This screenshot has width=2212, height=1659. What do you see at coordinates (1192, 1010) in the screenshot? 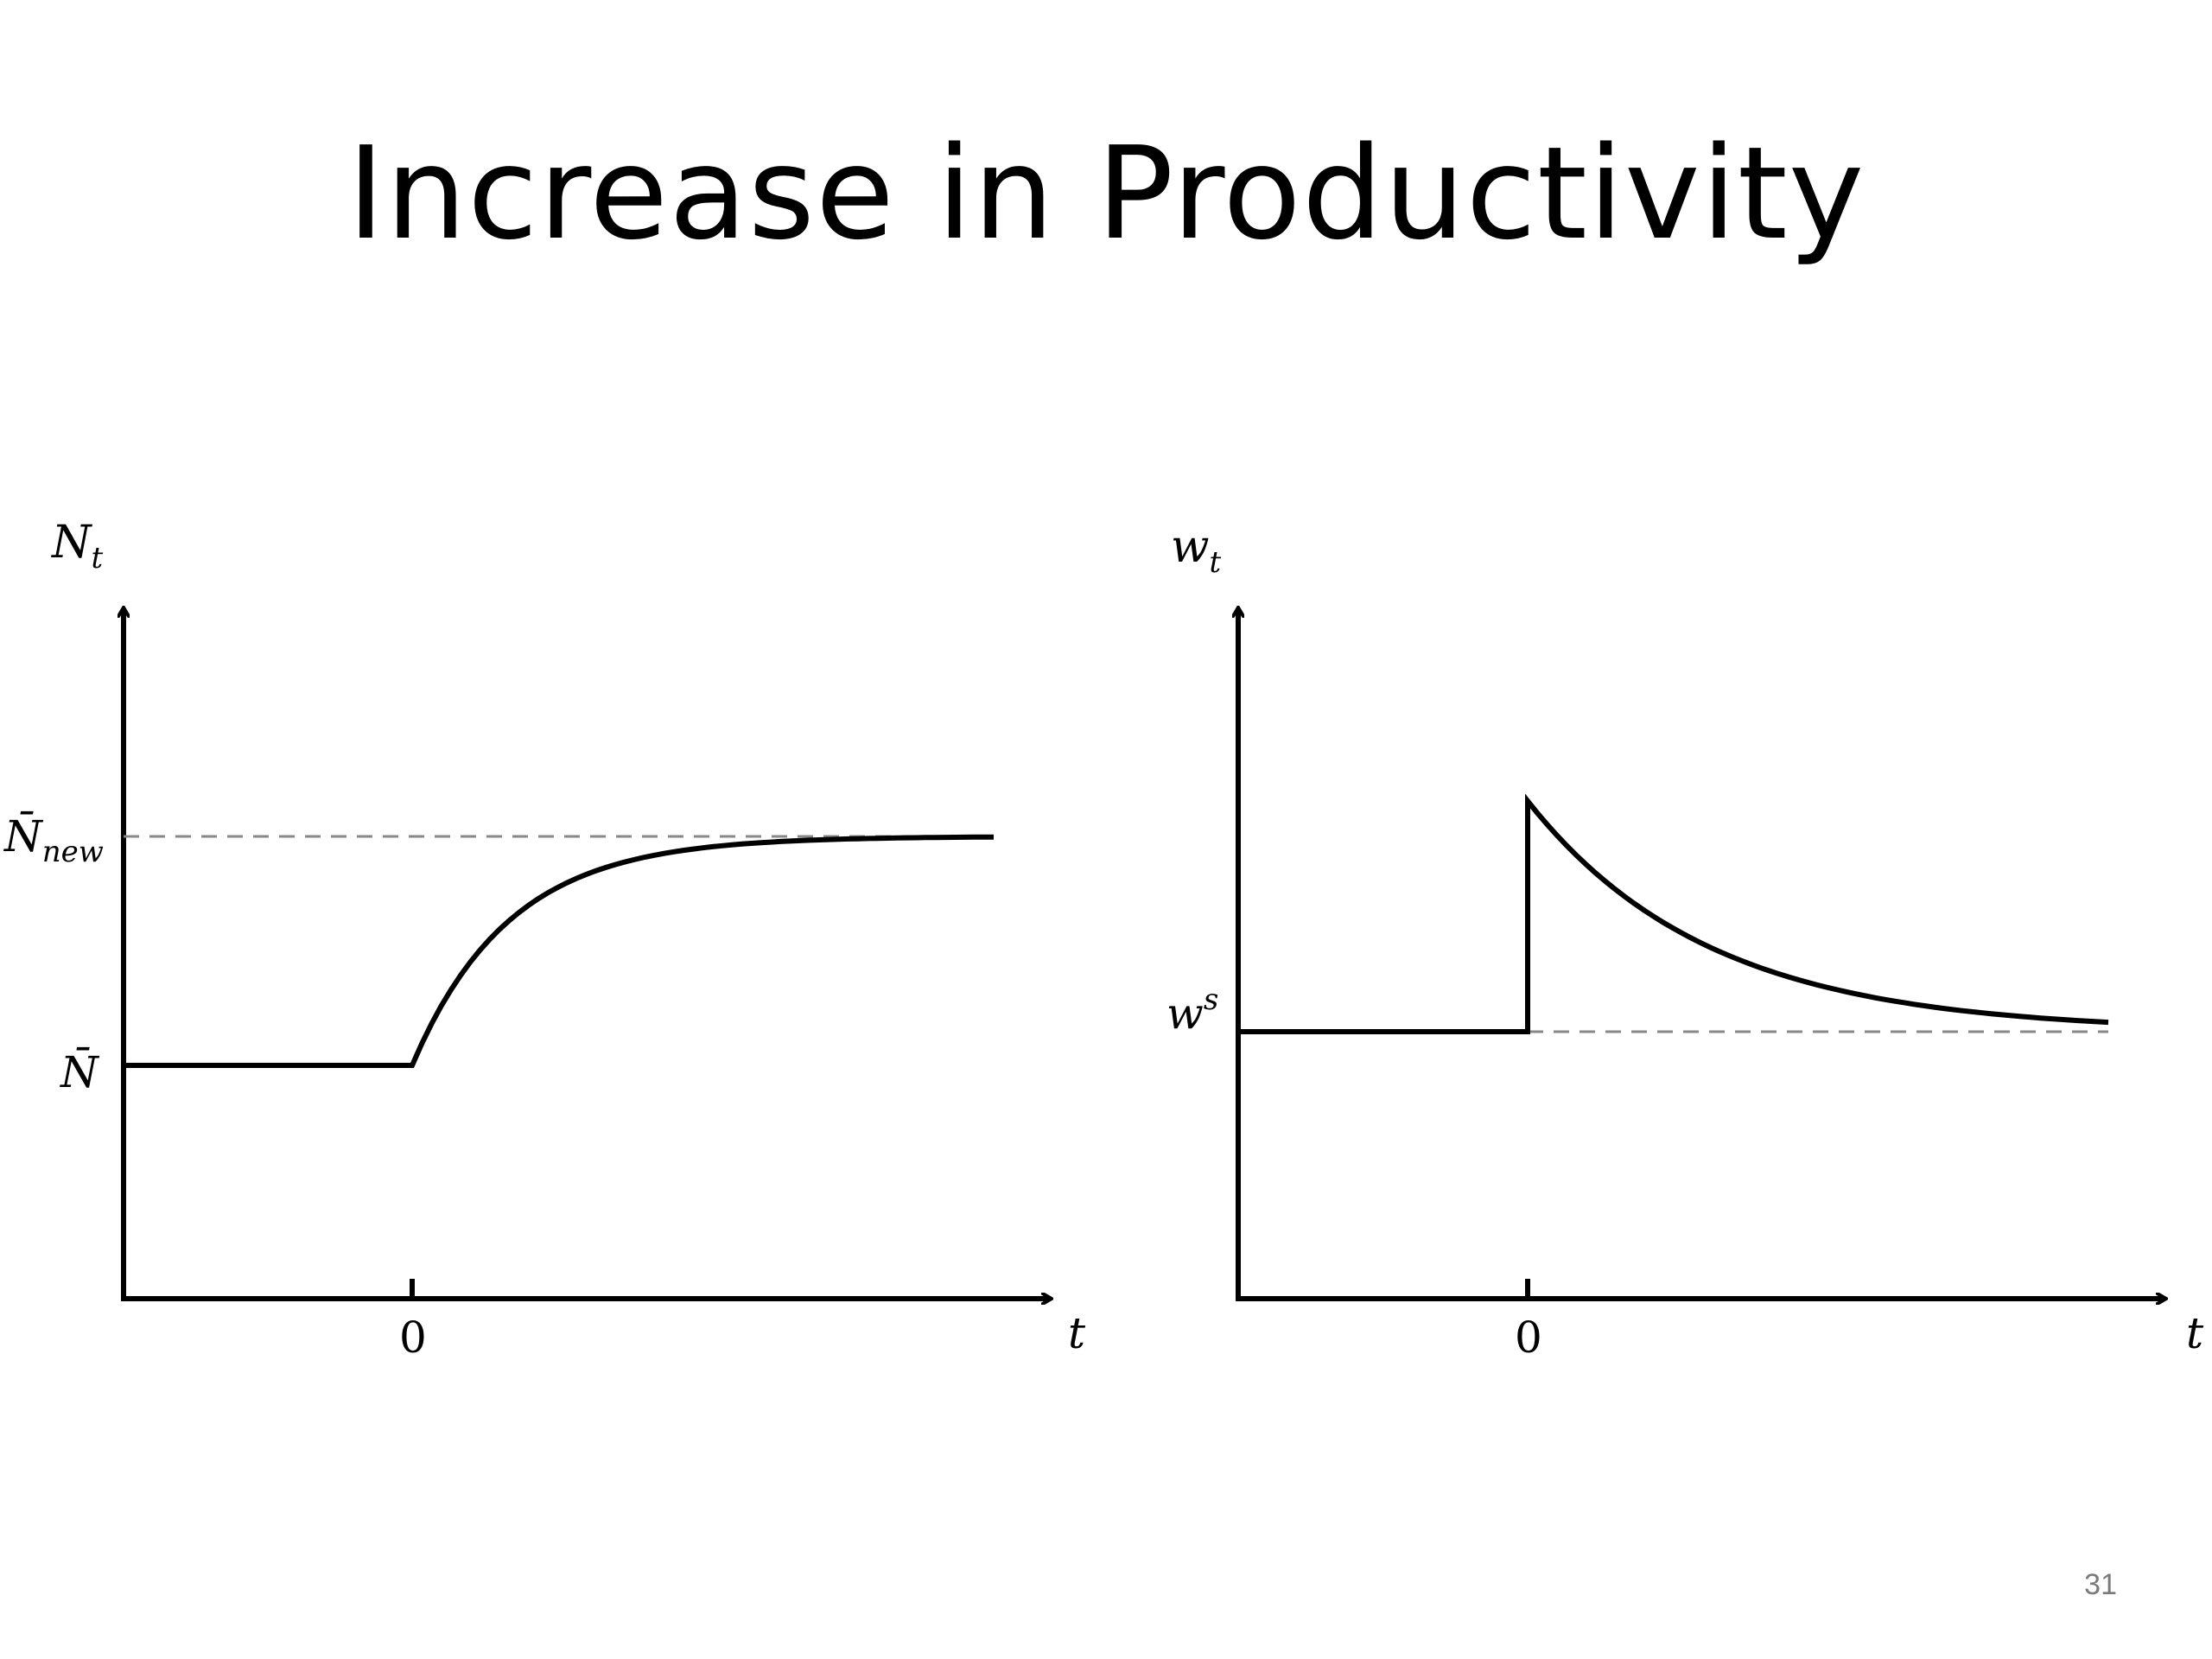
I see `y-level-label-steady: ws` at bounding box center [1192, 1010].